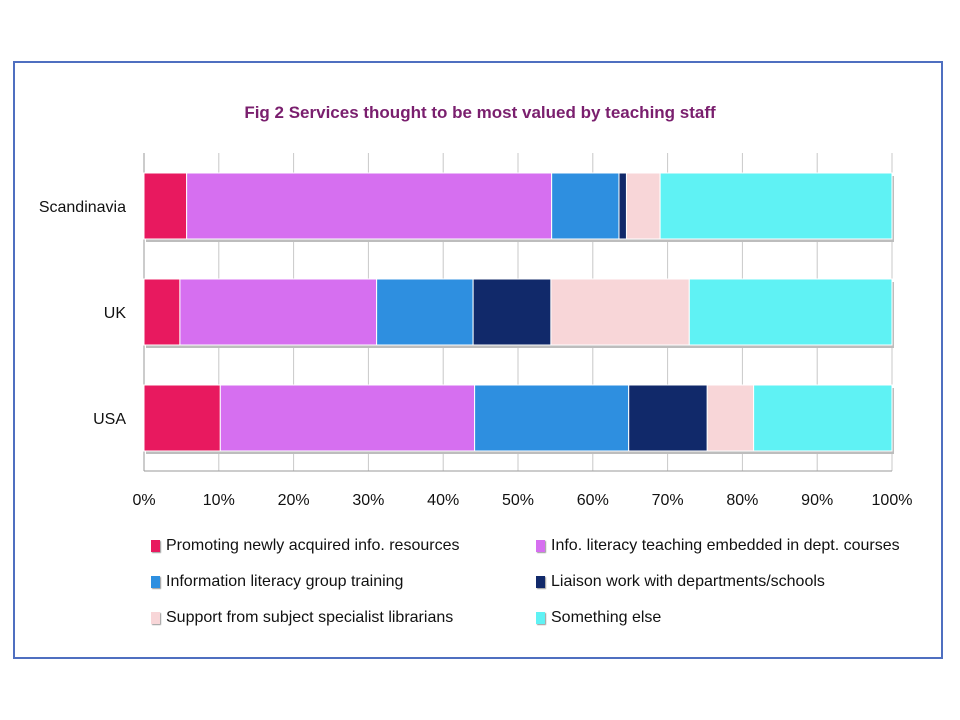  What do you see at coordinates (143, 500) in the screenshot?
I see `x-tick-label: 0%` at bounding box center [143, 500].